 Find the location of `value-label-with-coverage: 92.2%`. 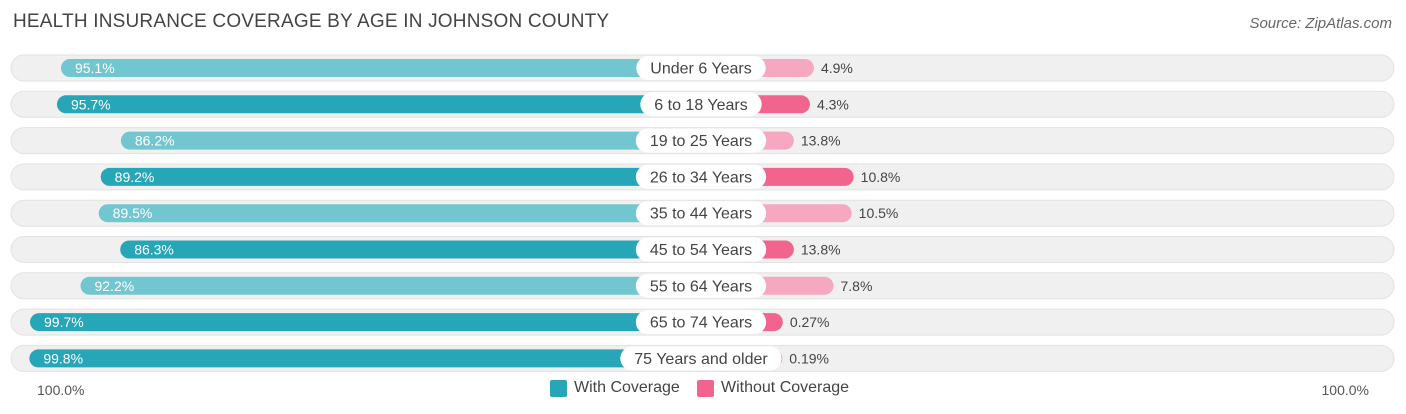

value-label-with-coverage: 92.2% is located at coordinates (114, 286).